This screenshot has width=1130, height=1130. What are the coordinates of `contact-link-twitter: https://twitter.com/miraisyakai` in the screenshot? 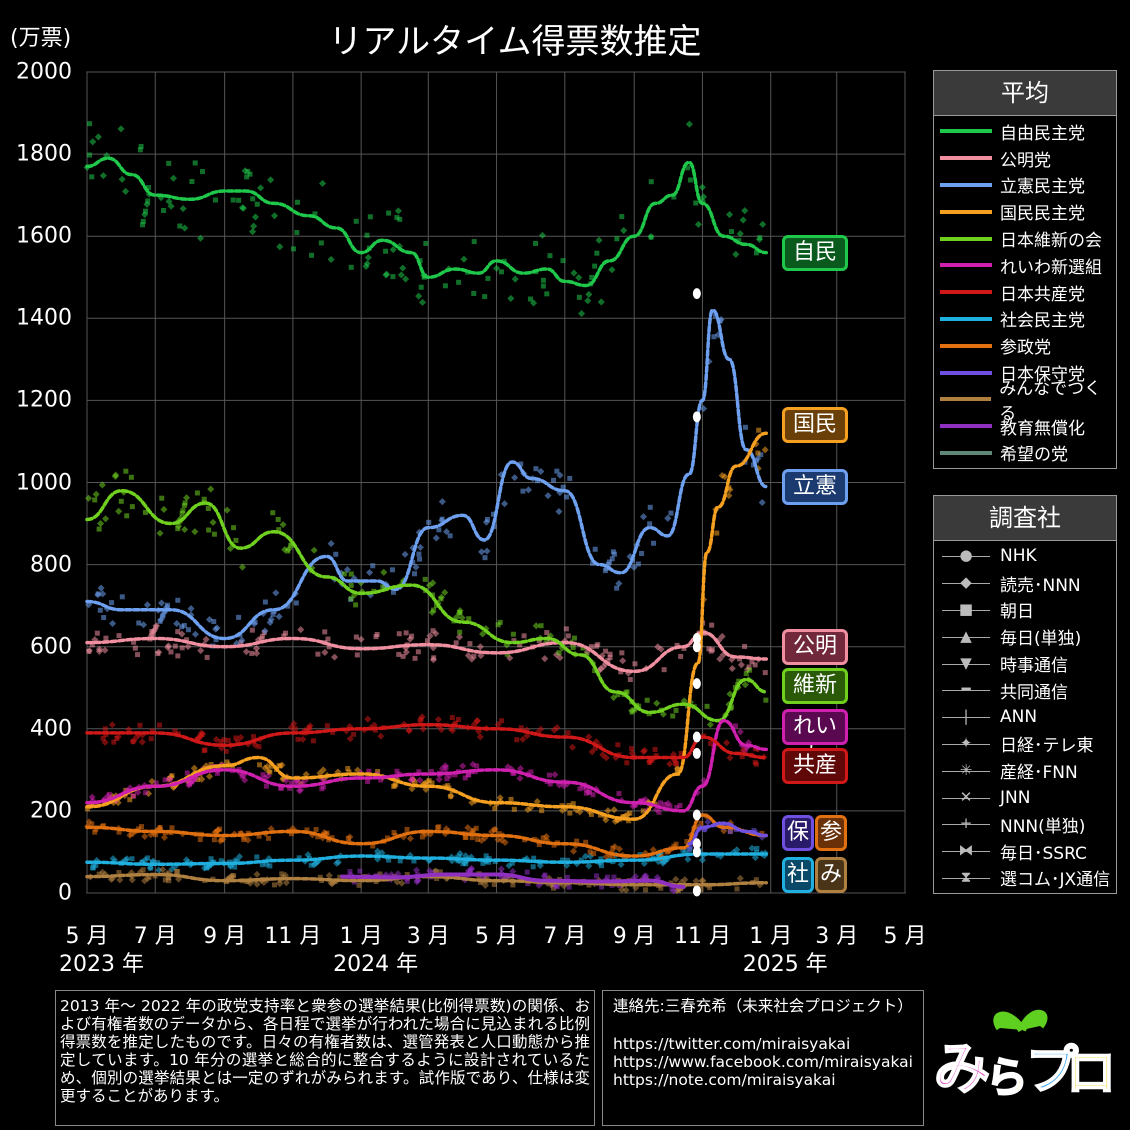 It's located at (732, 1044).